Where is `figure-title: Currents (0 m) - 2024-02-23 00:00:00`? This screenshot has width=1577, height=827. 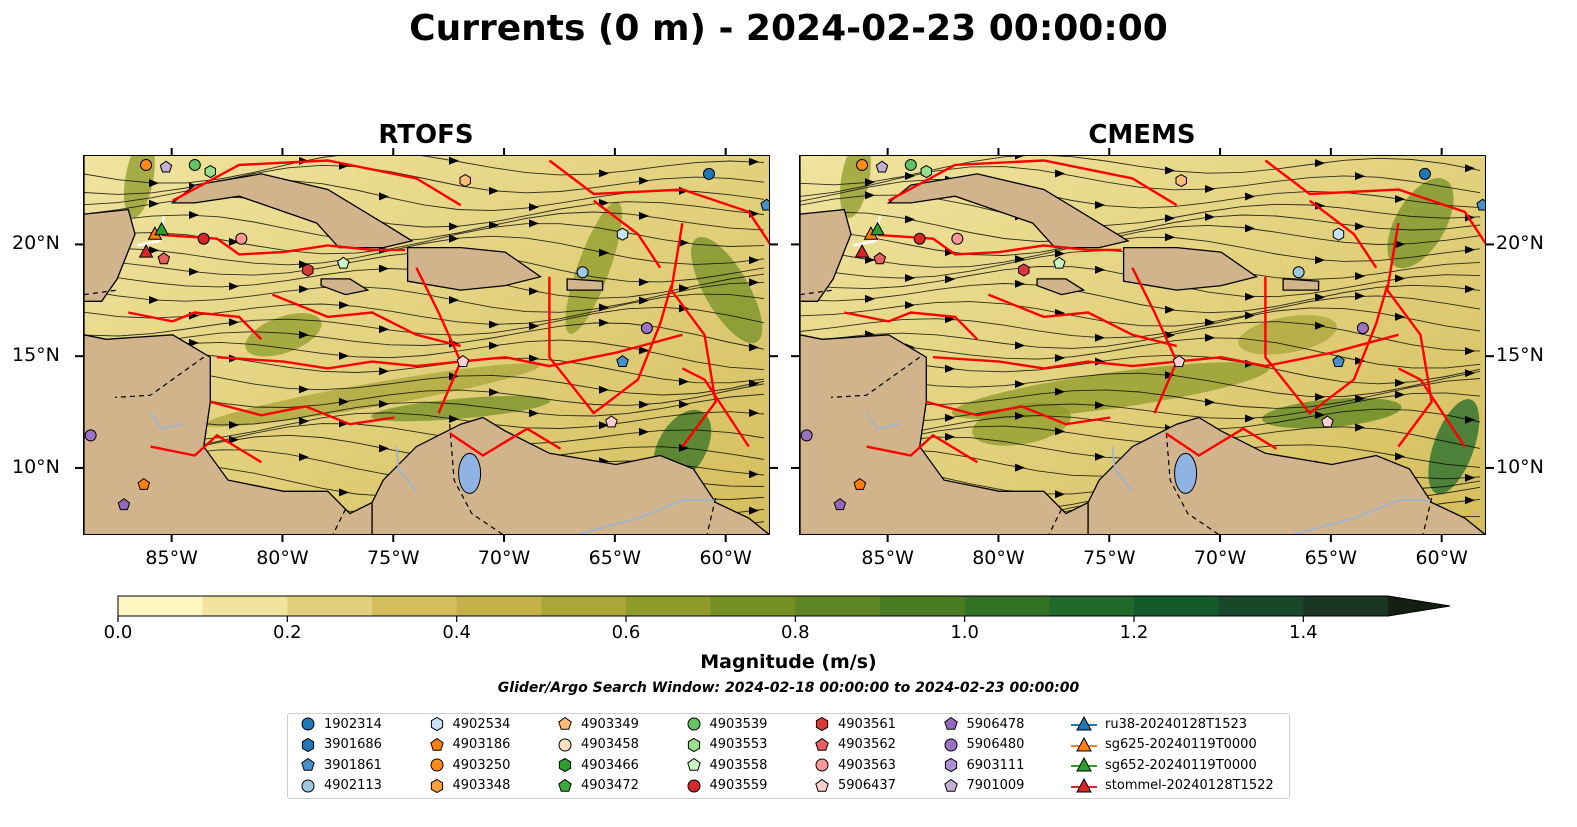 figure-title: Currents (0 m) - 2024-02-23 00:00:00 is located at coordinates (788, 28).